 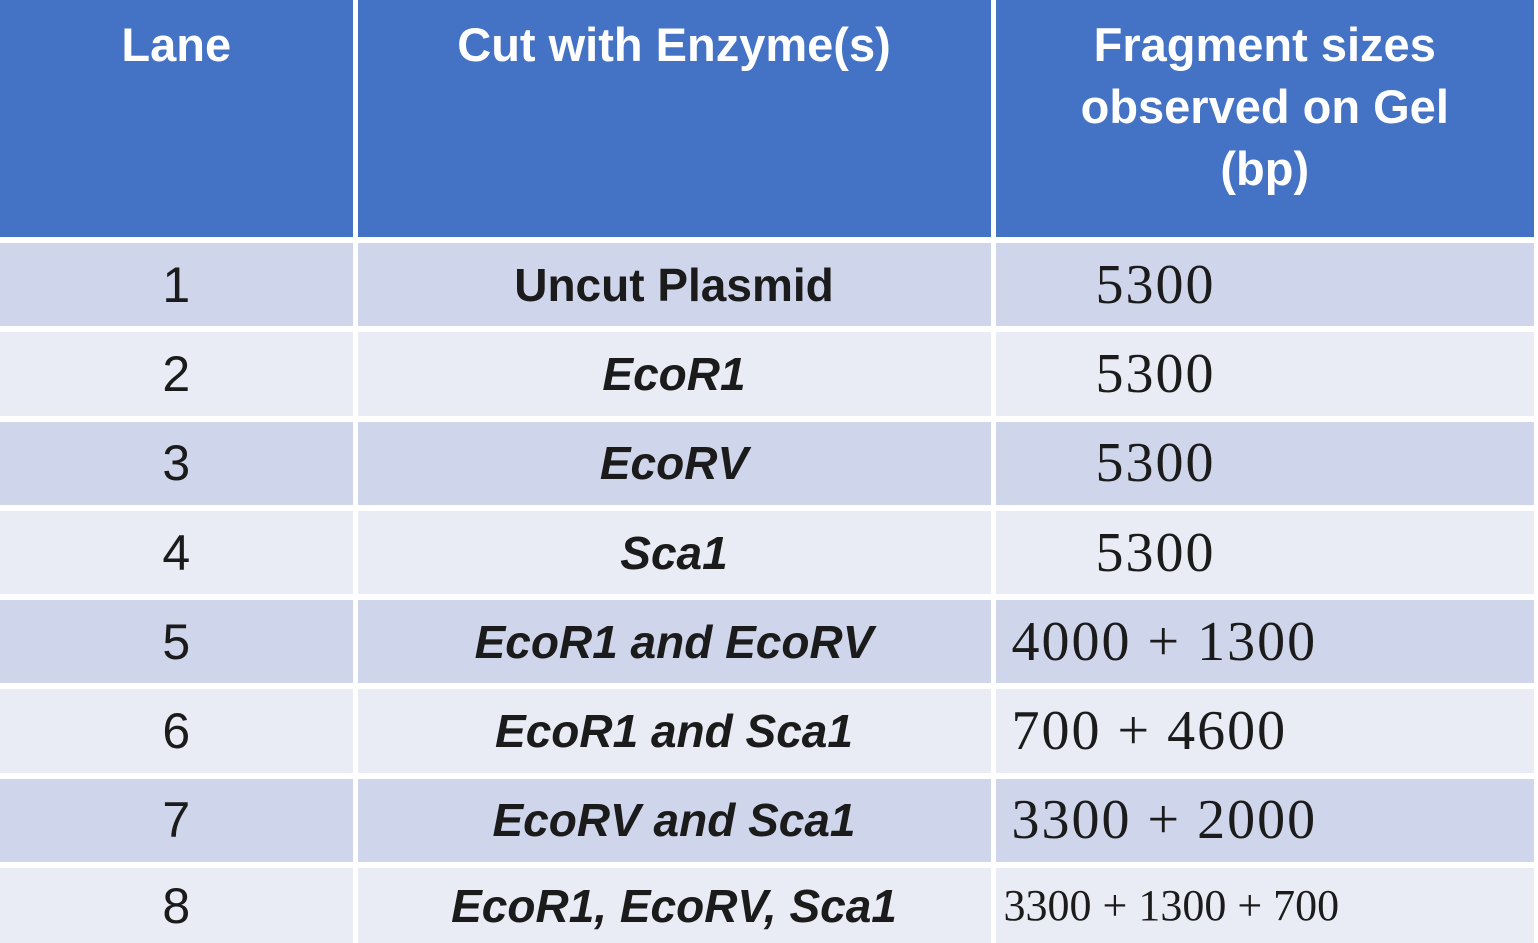 I want to click on lane-cell: 2, so click(x=179, y=375).